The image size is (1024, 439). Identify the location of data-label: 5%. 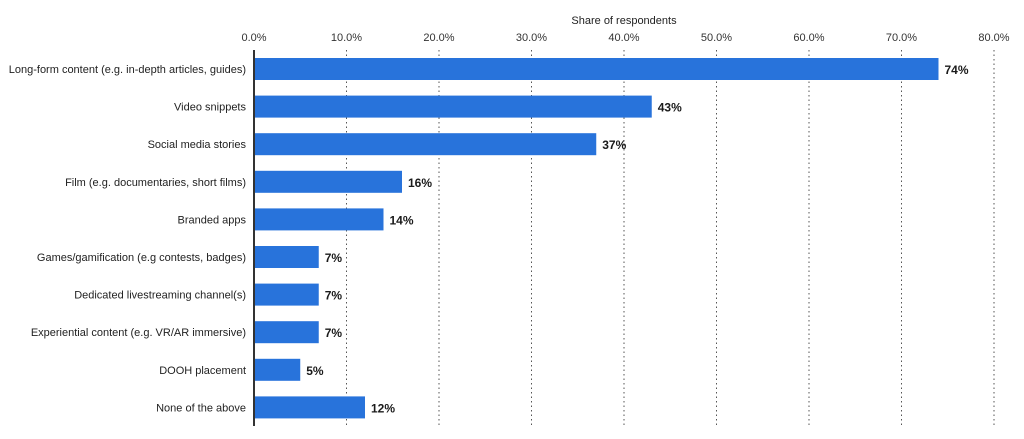
(315, 371).